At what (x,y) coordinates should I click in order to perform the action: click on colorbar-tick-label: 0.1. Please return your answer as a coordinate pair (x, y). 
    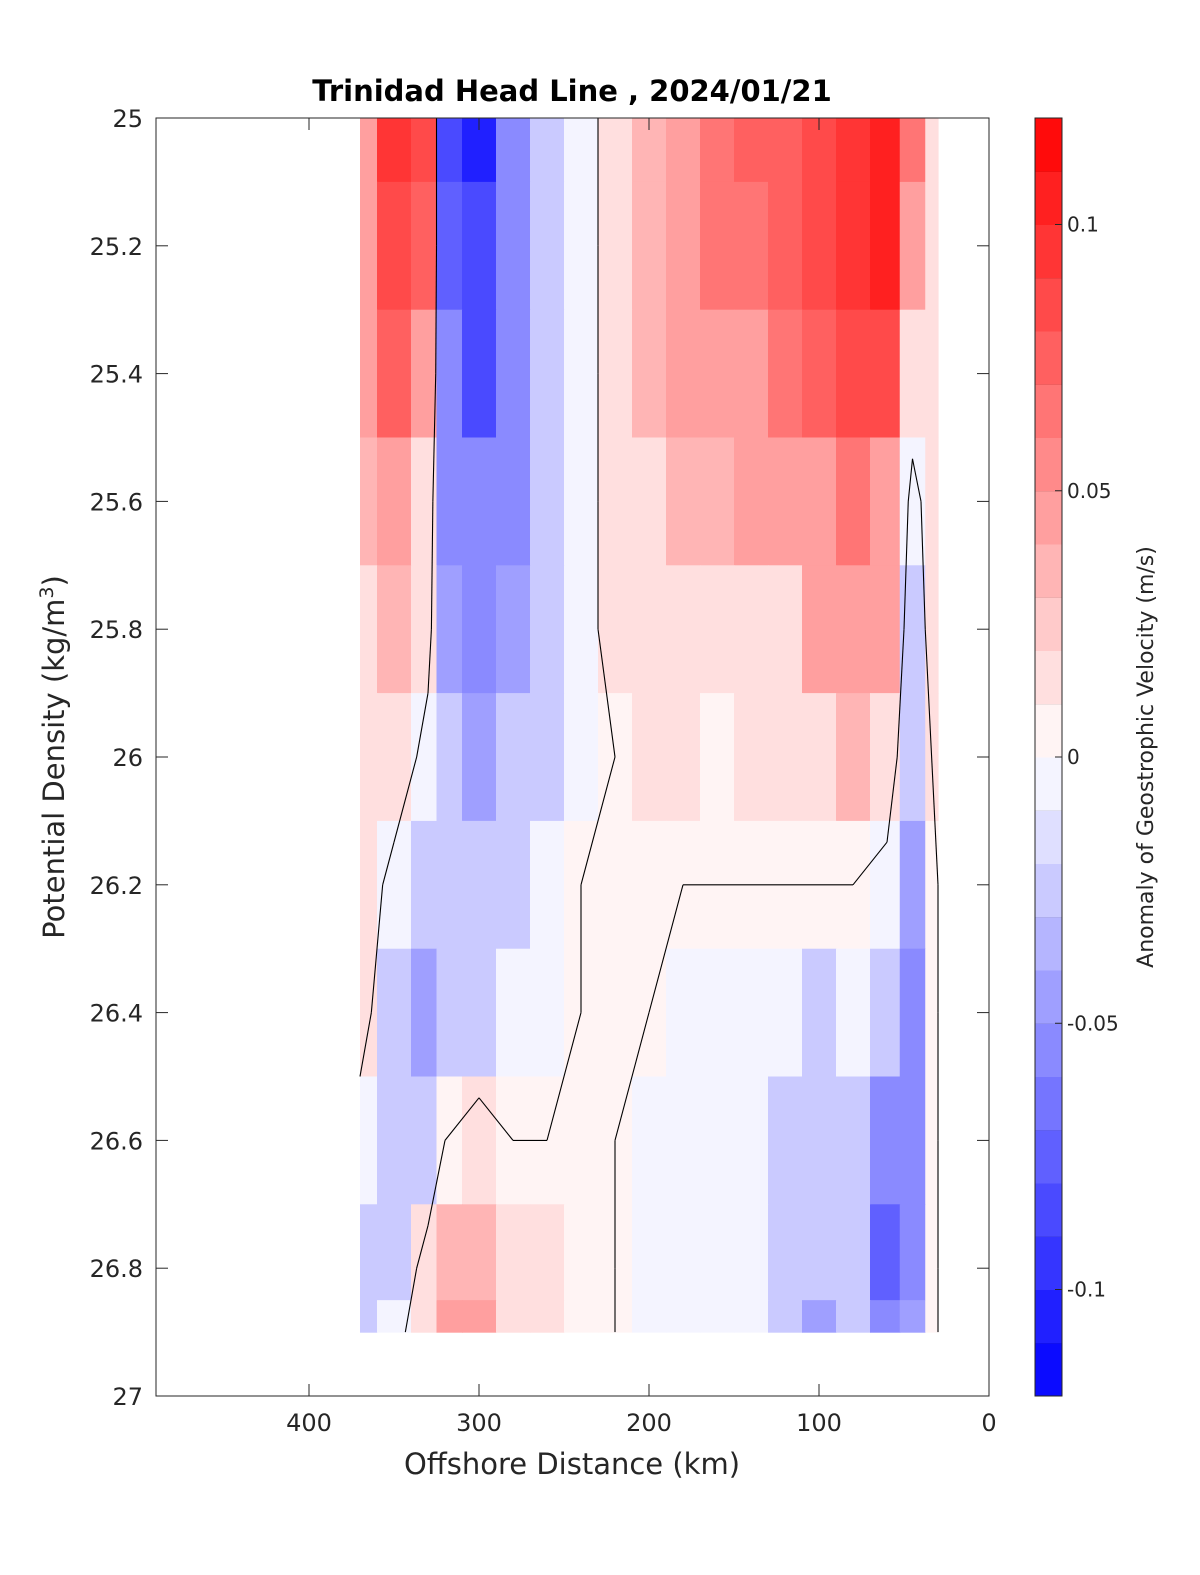
    Looking at the image, I should click on (1083, 225).